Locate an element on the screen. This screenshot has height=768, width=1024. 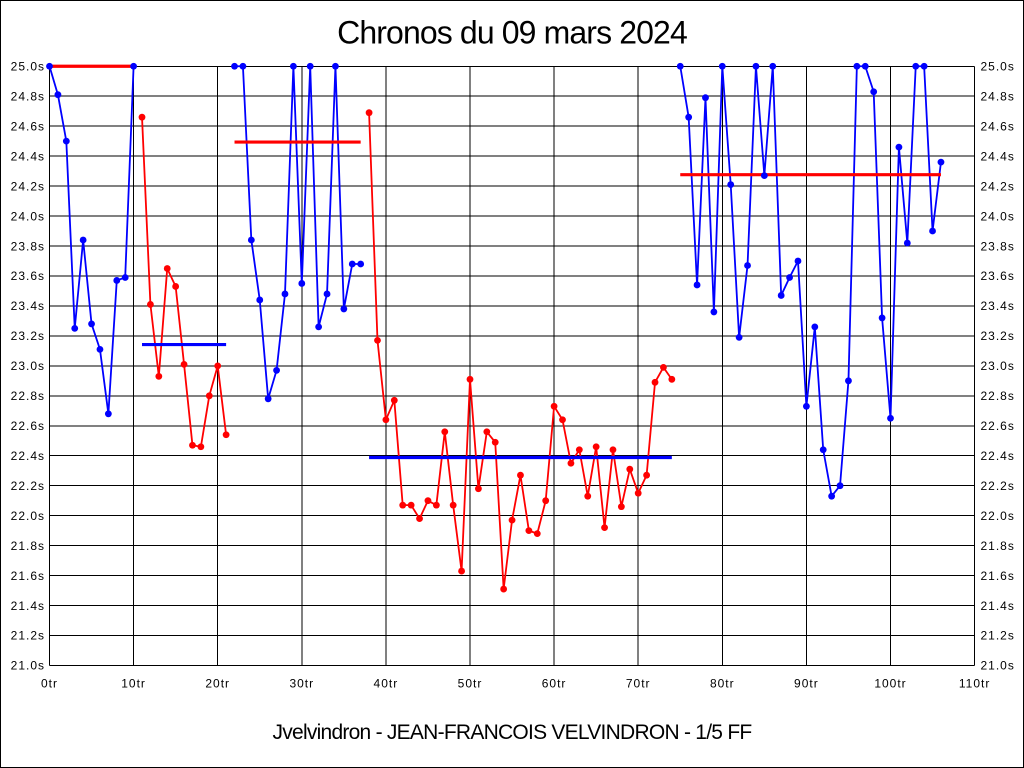
svg-text: 0tr is located at coordinates (49, 684).